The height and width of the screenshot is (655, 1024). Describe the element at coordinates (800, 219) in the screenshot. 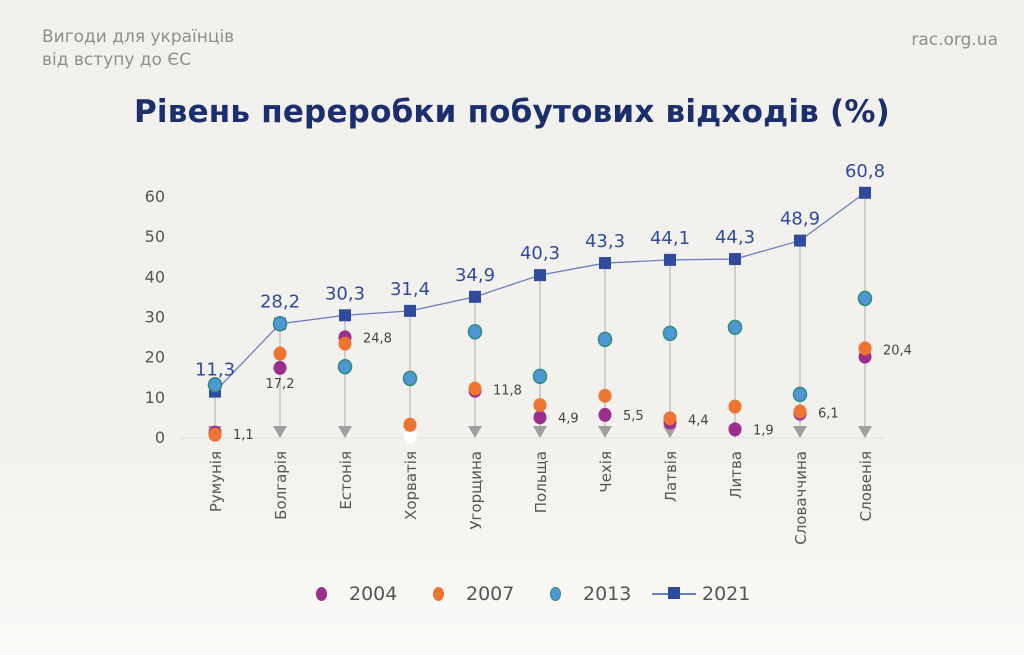

I see `data-label-2021: 48,9` at that location.